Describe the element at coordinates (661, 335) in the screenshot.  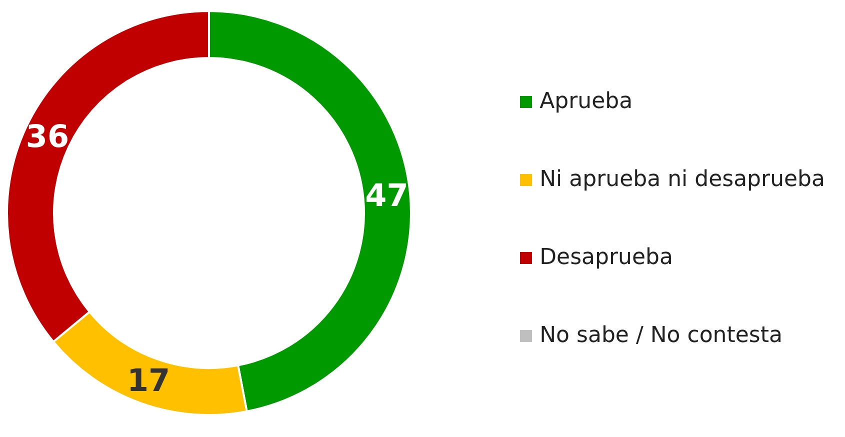
I see `legend-label: No sabe / No contesta` at that location.